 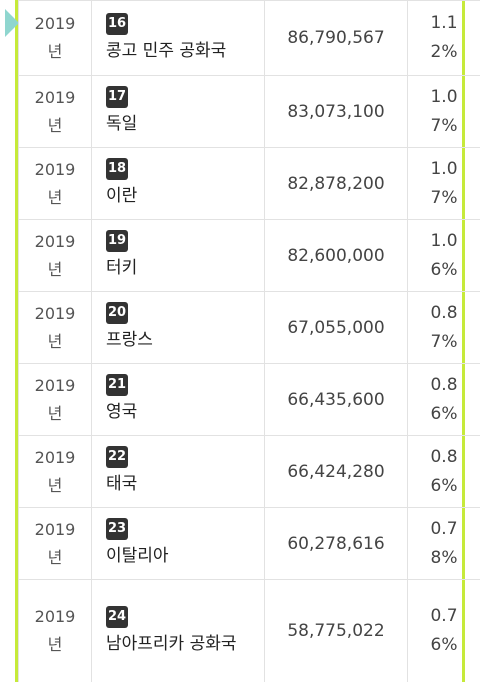 I want to click on table-row: 2019 년 22 태국 66,424,280 0.8 6%, so click(x=249, y=471).